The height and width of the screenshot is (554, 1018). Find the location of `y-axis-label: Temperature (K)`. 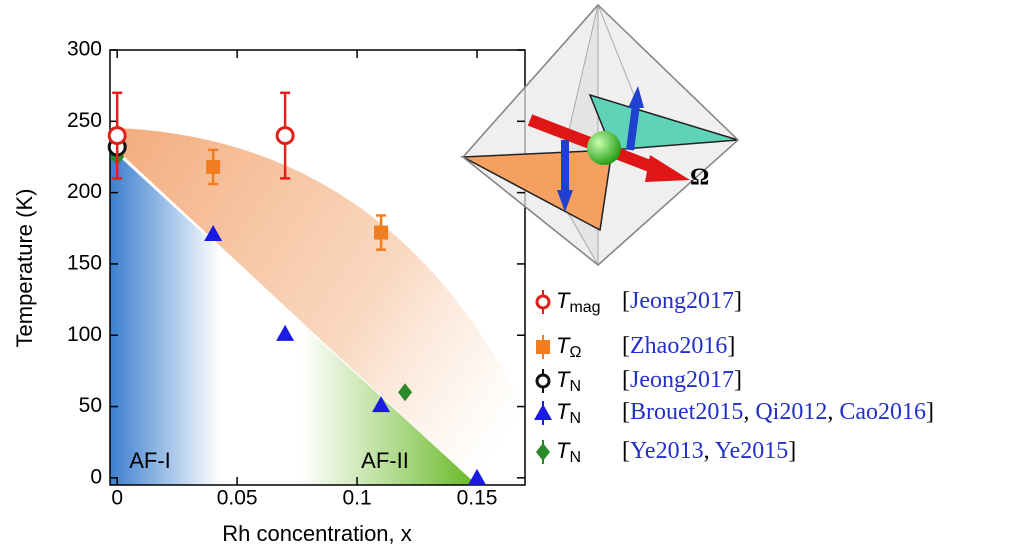

y-axis-label: Temperature (K) is located at coordinates (24, 268).